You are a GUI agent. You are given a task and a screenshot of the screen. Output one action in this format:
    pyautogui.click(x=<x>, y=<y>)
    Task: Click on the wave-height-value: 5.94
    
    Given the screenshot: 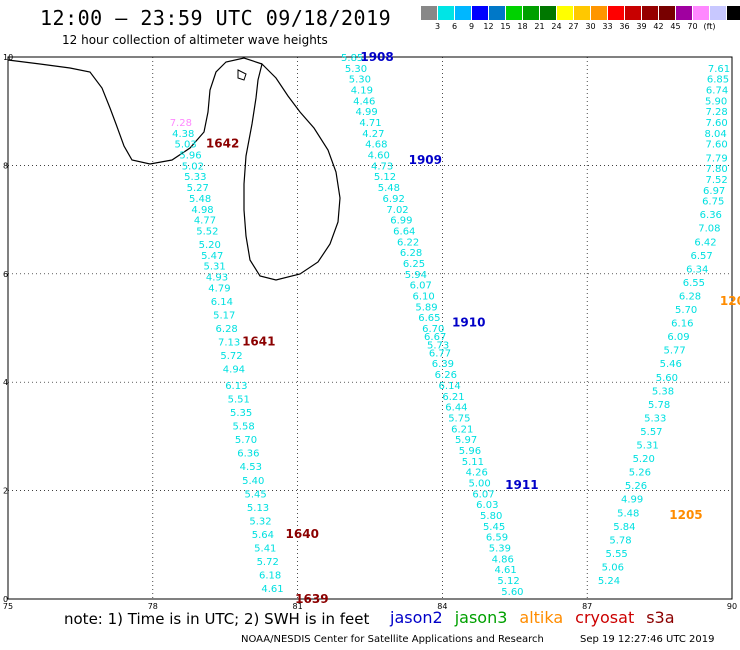 What is the action you would take?
    pyautogui.click(x=416, y=275)
    